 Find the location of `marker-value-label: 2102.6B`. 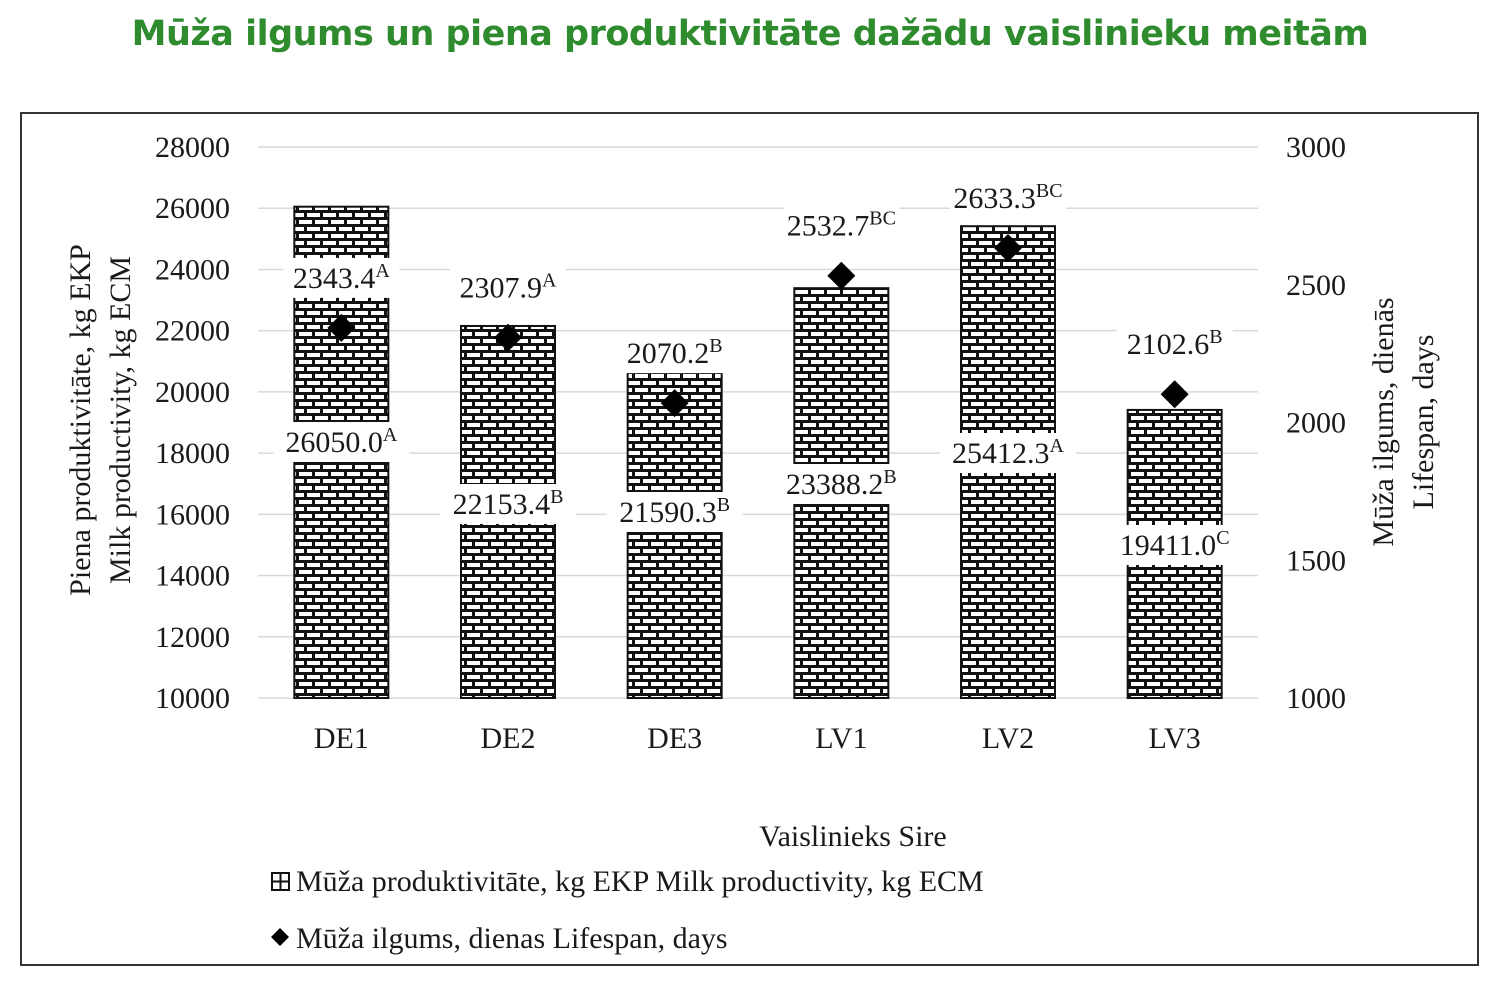

marker-value-label: 2102.6B is located at coordinates (1175, 343).